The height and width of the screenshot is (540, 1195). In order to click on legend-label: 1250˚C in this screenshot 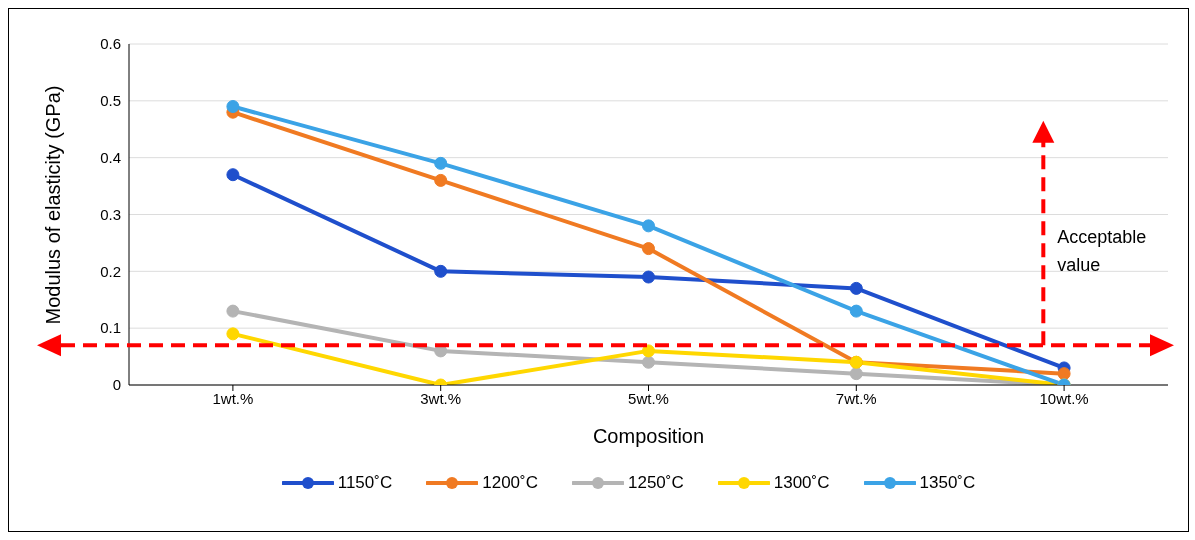, I will do `click(655, 483)`.